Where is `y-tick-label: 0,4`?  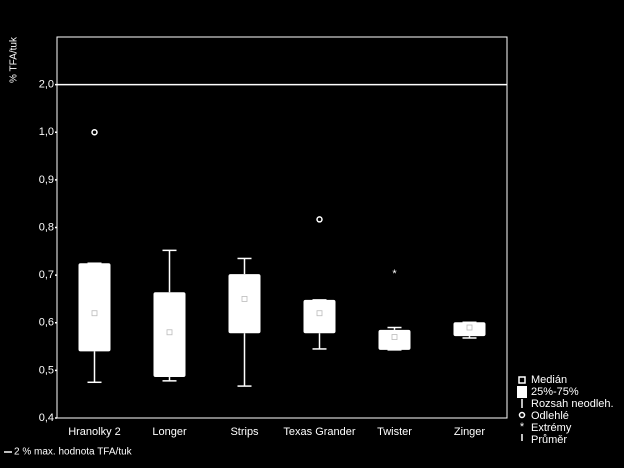
y-tick-label: 0,4 is located at coordinates (46, 418).